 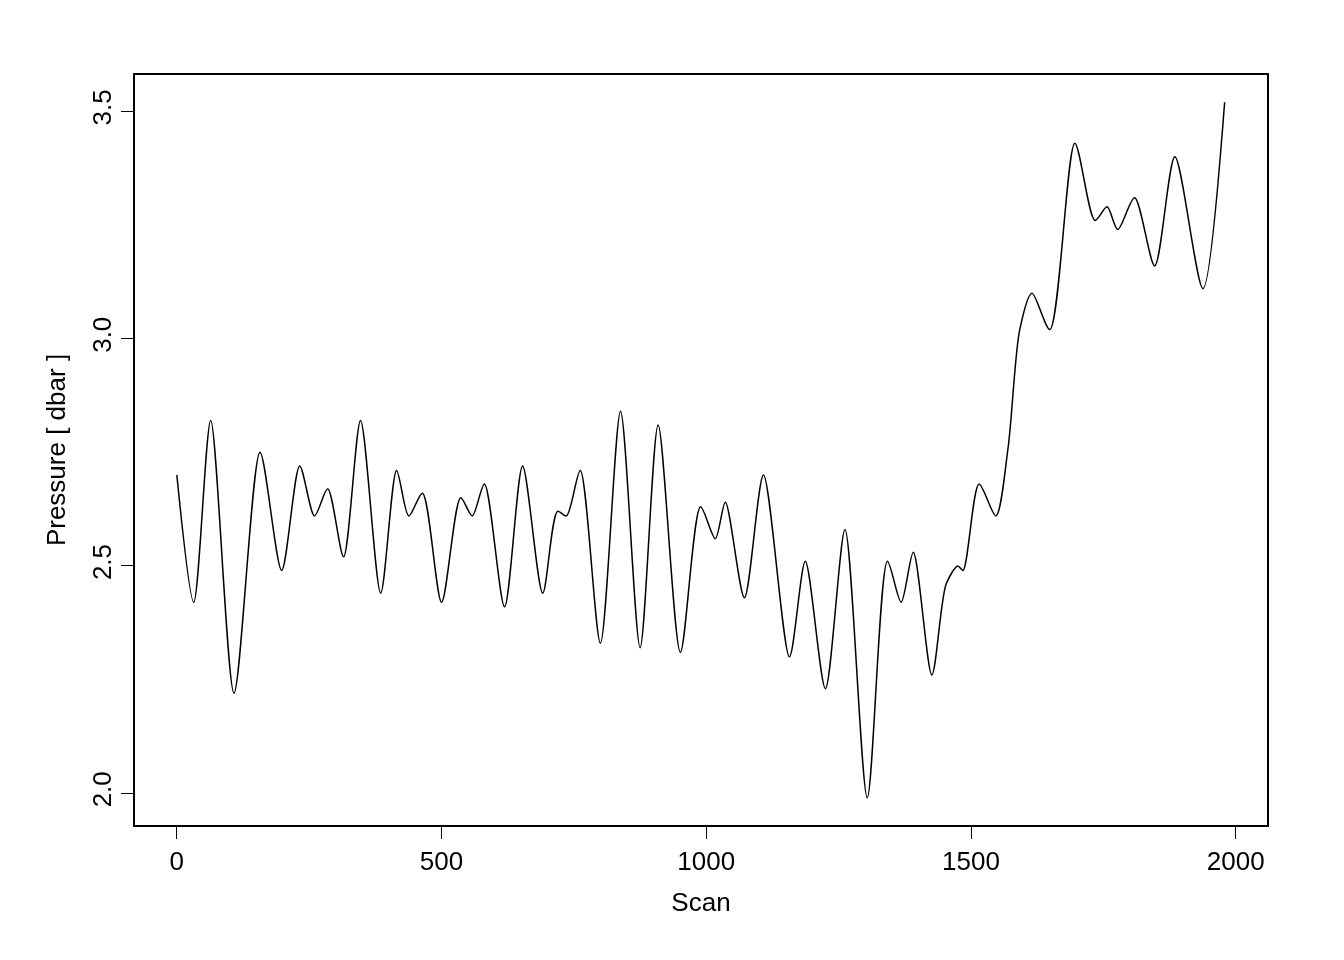 I want to click on x-tick-label: 0, so click(x=177, y=860).